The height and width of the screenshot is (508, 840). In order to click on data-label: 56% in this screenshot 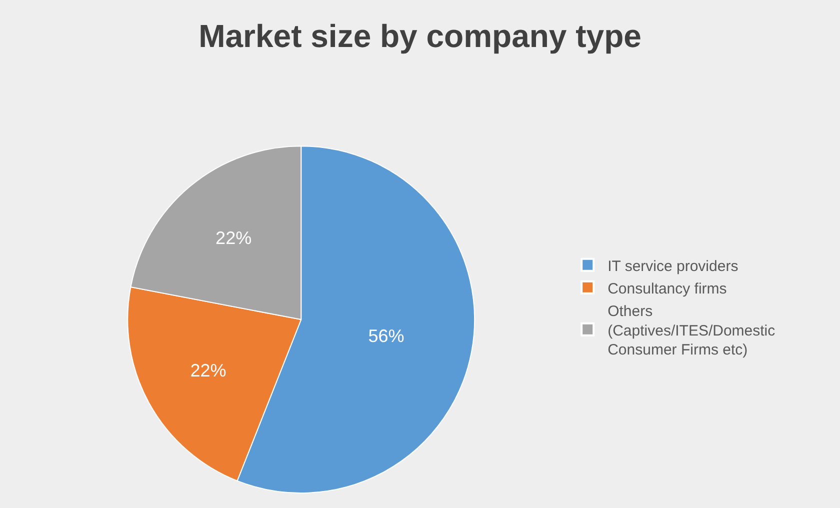, I will do `click(386, 336)`.